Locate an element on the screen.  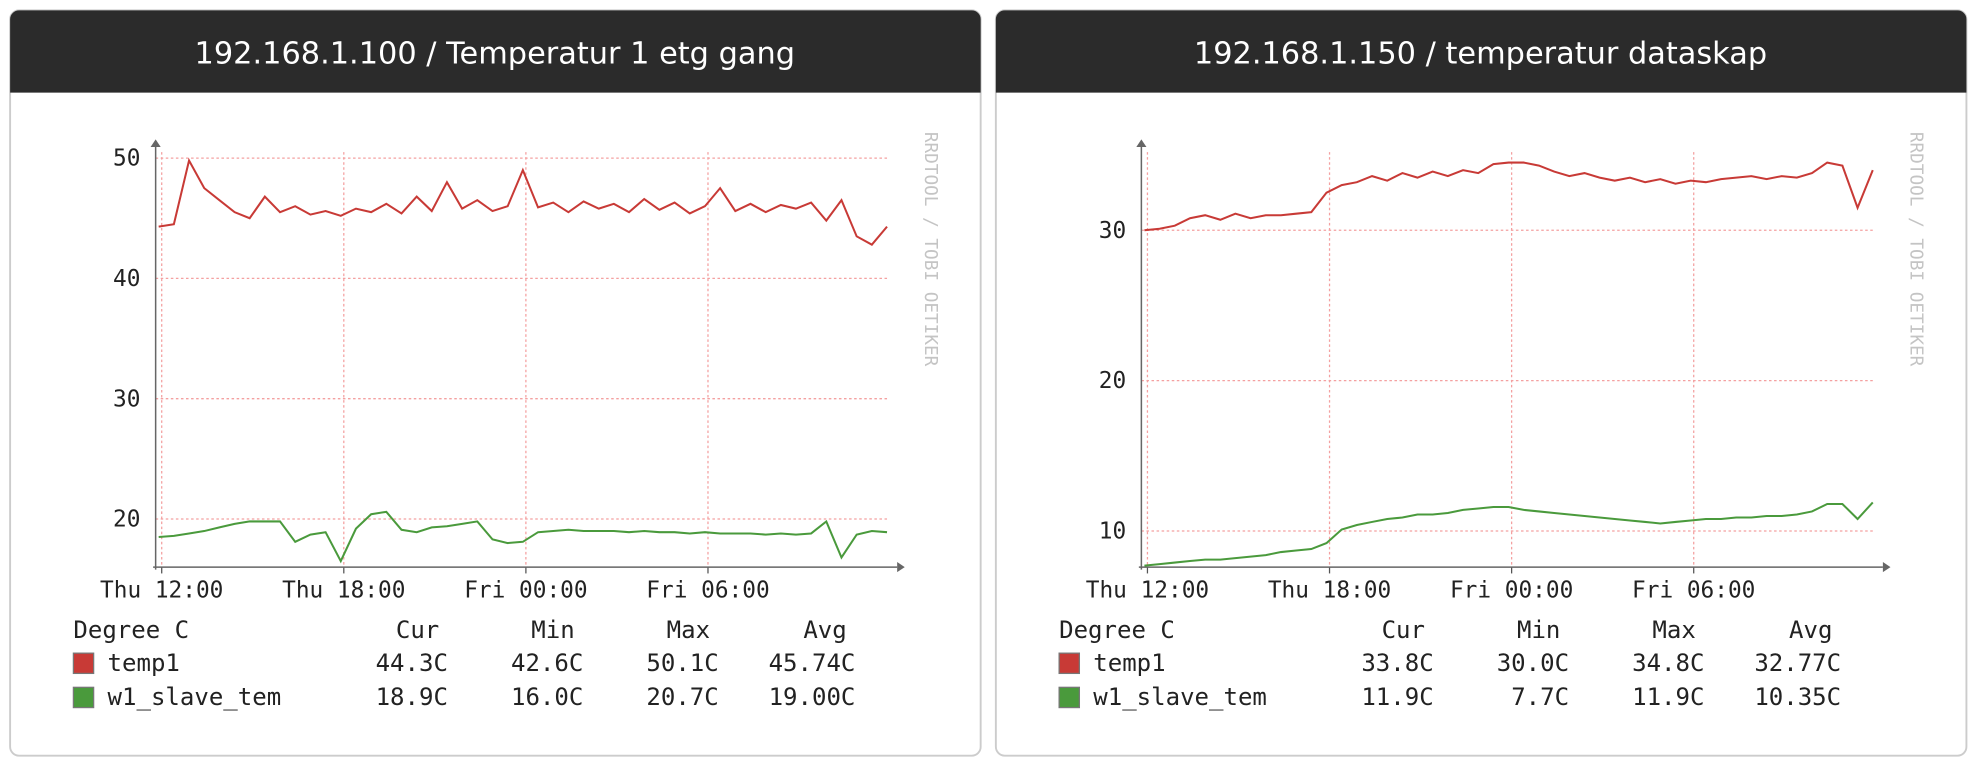
y-tick-label: 50 is located at coordinates (126, 159).